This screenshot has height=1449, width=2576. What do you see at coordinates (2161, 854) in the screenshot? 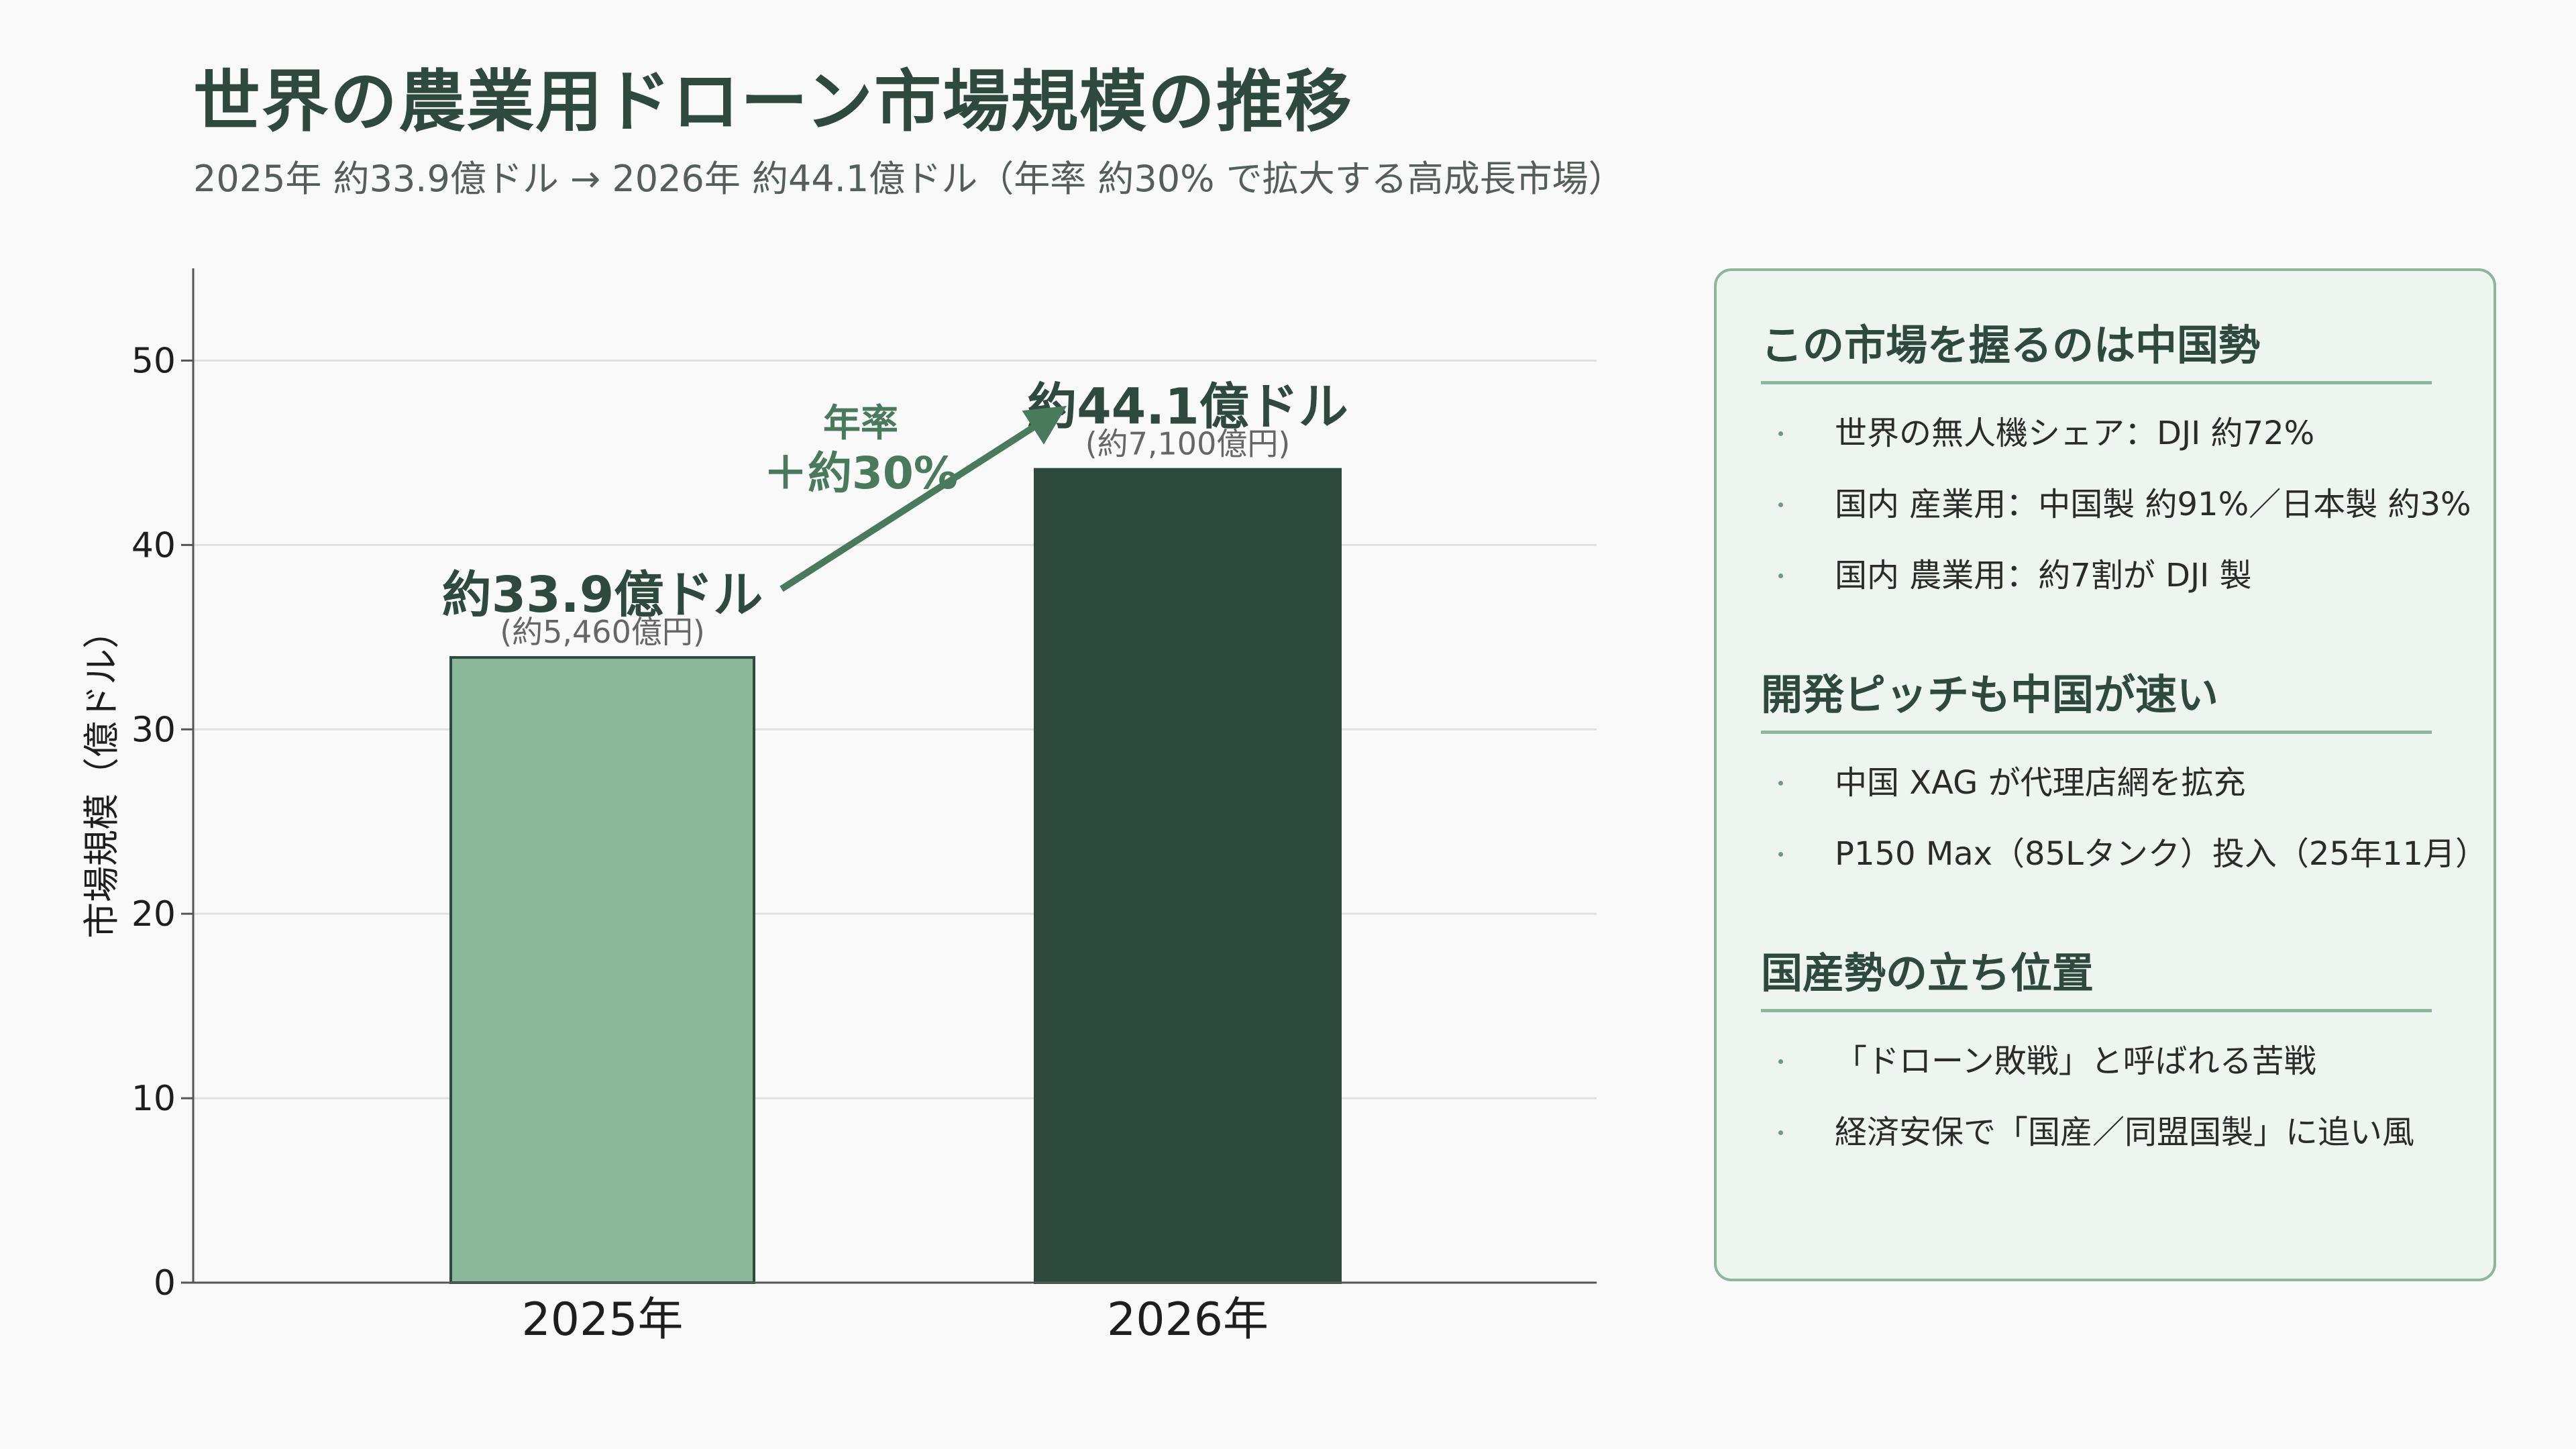
I see `panel-bullet-text: P150 Max（85Lタンク）投入（25年11月）` at bounding box center [2161, 854].